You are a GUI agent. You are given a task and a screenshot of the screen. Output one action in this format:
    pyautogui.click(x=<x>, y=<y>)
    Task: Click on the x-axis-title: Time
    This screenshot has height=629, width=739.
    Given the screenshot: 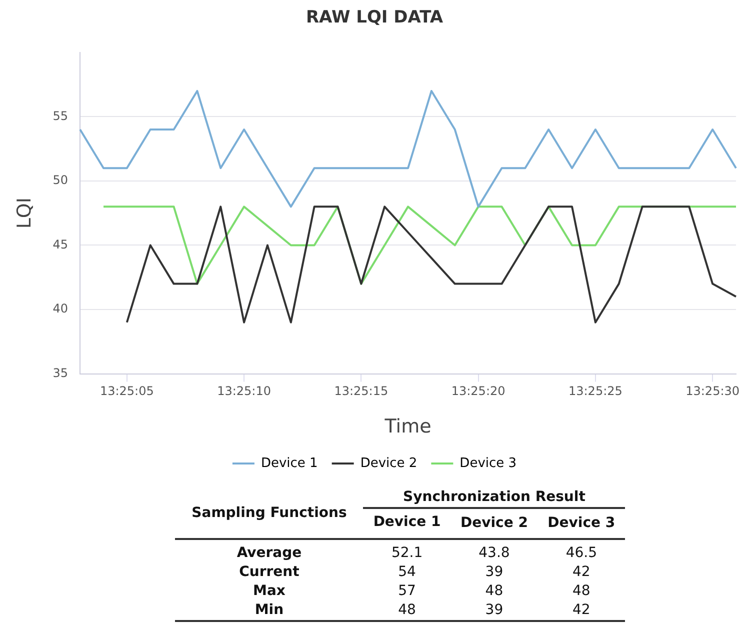 What is the action you would take?
    pyautogui.click(x=408, y=427)
    